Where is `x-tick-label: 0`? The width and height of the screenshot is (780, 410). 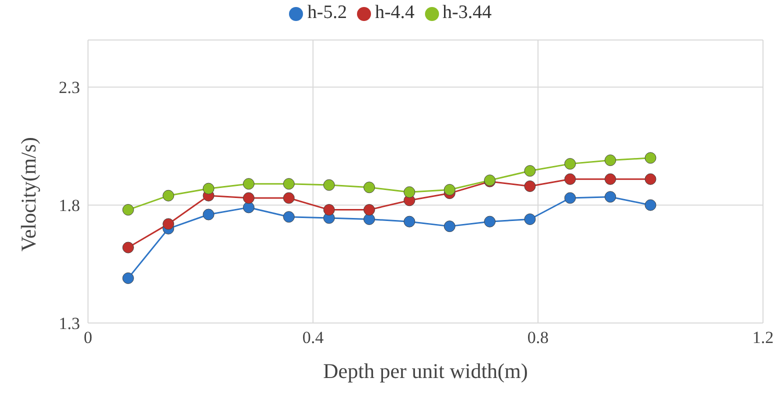 x-tick-label: 0 is located at coordinates (88, 338).